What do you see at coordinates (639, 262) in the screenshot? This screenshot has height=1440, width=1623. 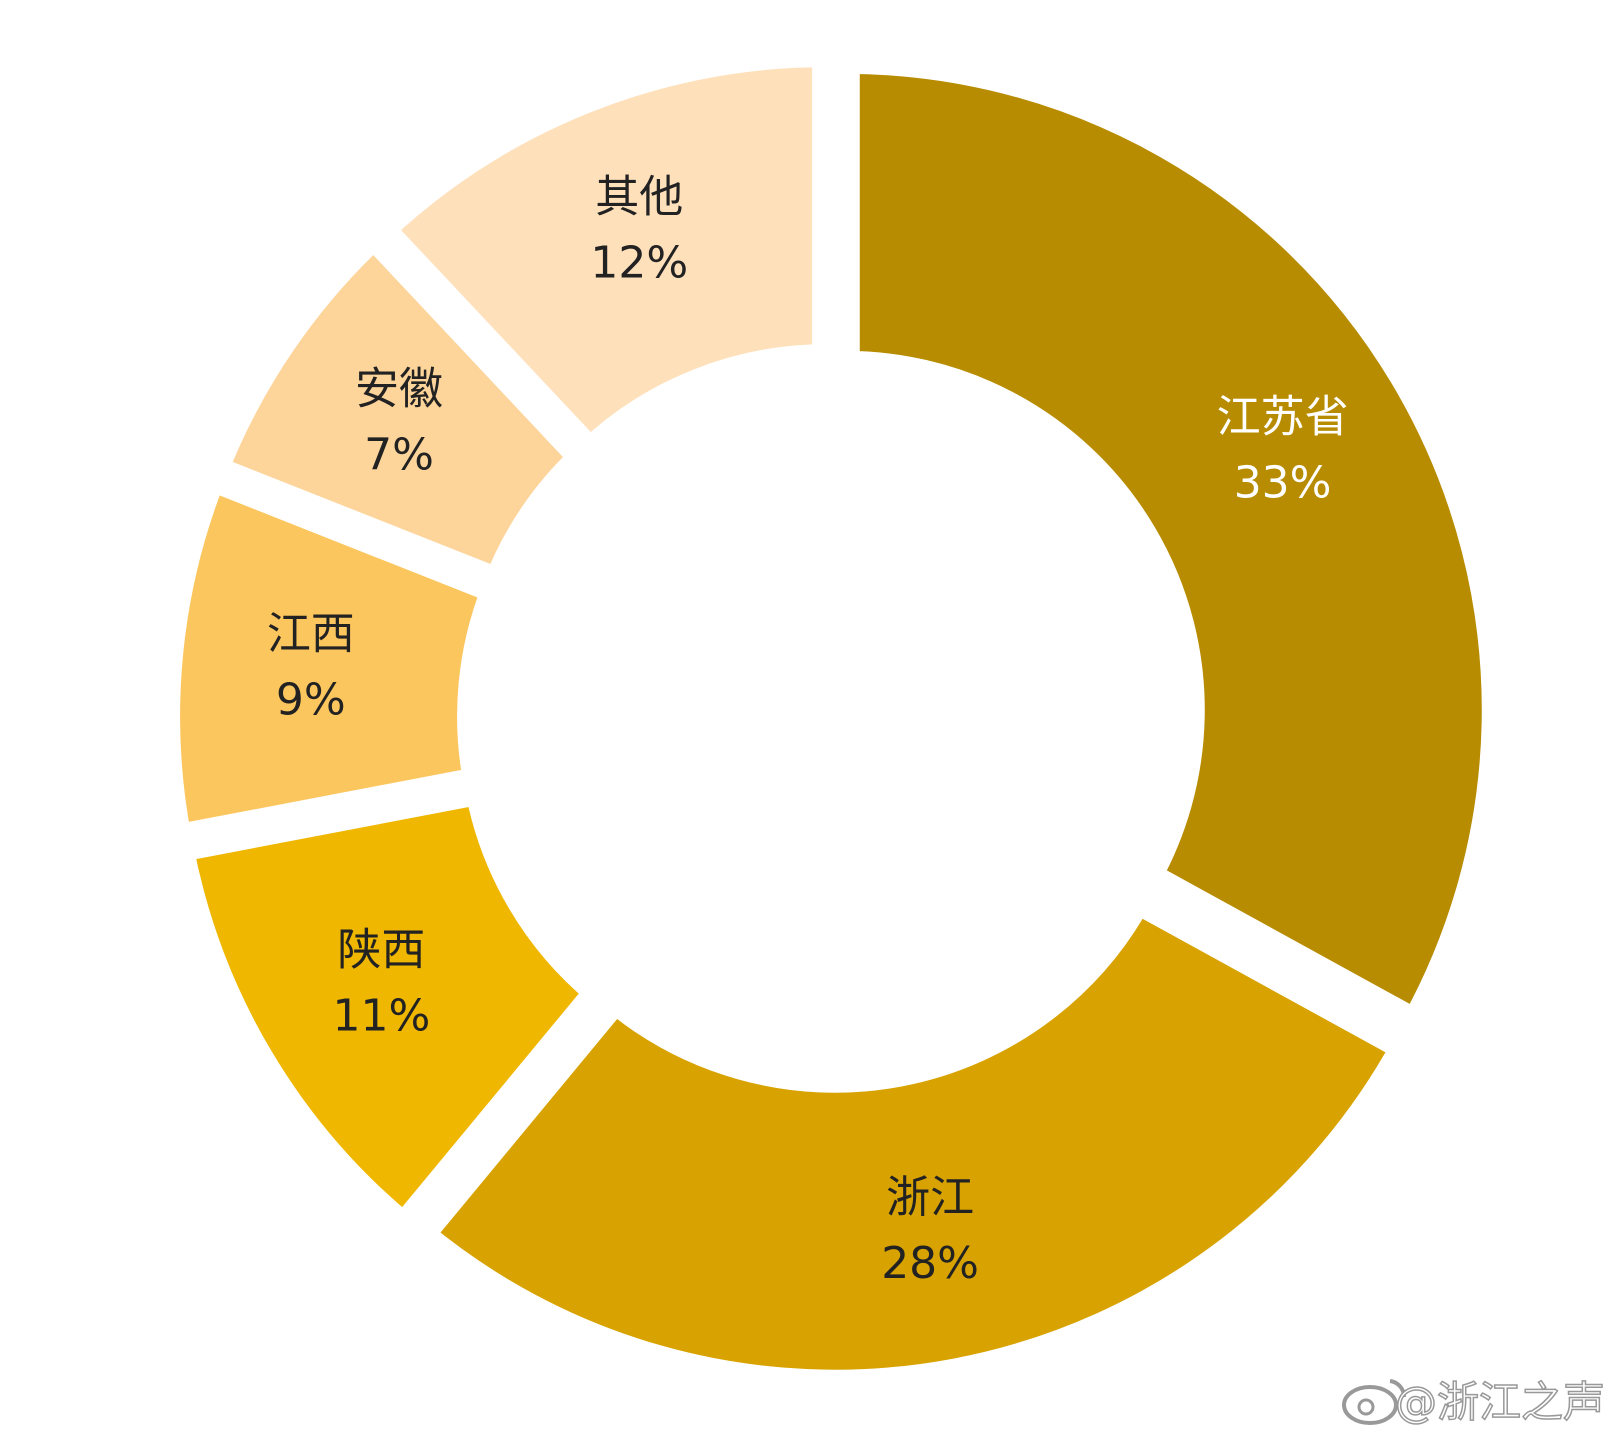 I see `value-label: 12%` at bounding box center [639, 262].